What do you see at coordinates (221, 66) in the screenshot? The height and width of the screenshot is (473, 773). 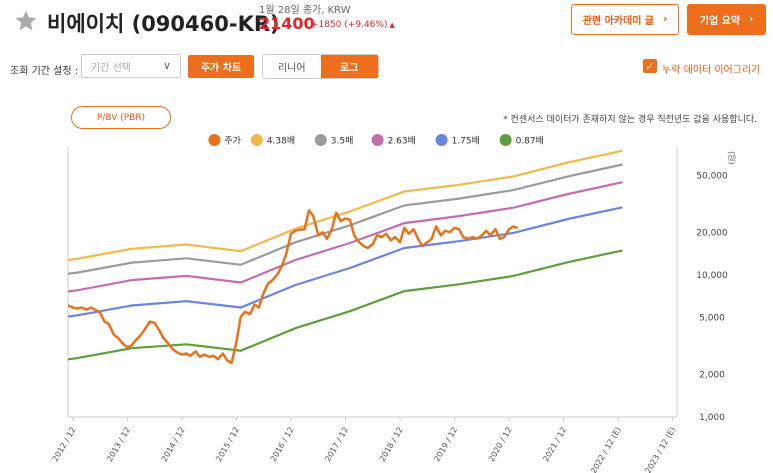 I see `price-chart-button: 주가 차트` at bounding box center [221, 66].